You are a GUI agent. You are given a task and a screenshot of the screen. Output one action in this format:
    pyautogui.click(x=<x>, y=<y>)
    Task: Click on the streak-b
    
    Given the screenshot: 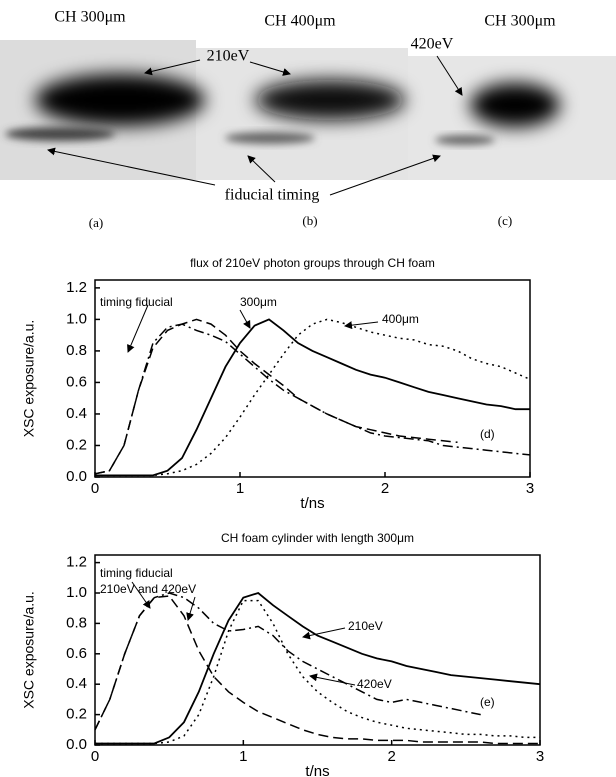 What is the action you would take?
    pyautogui.click(x=330, y=100)
    